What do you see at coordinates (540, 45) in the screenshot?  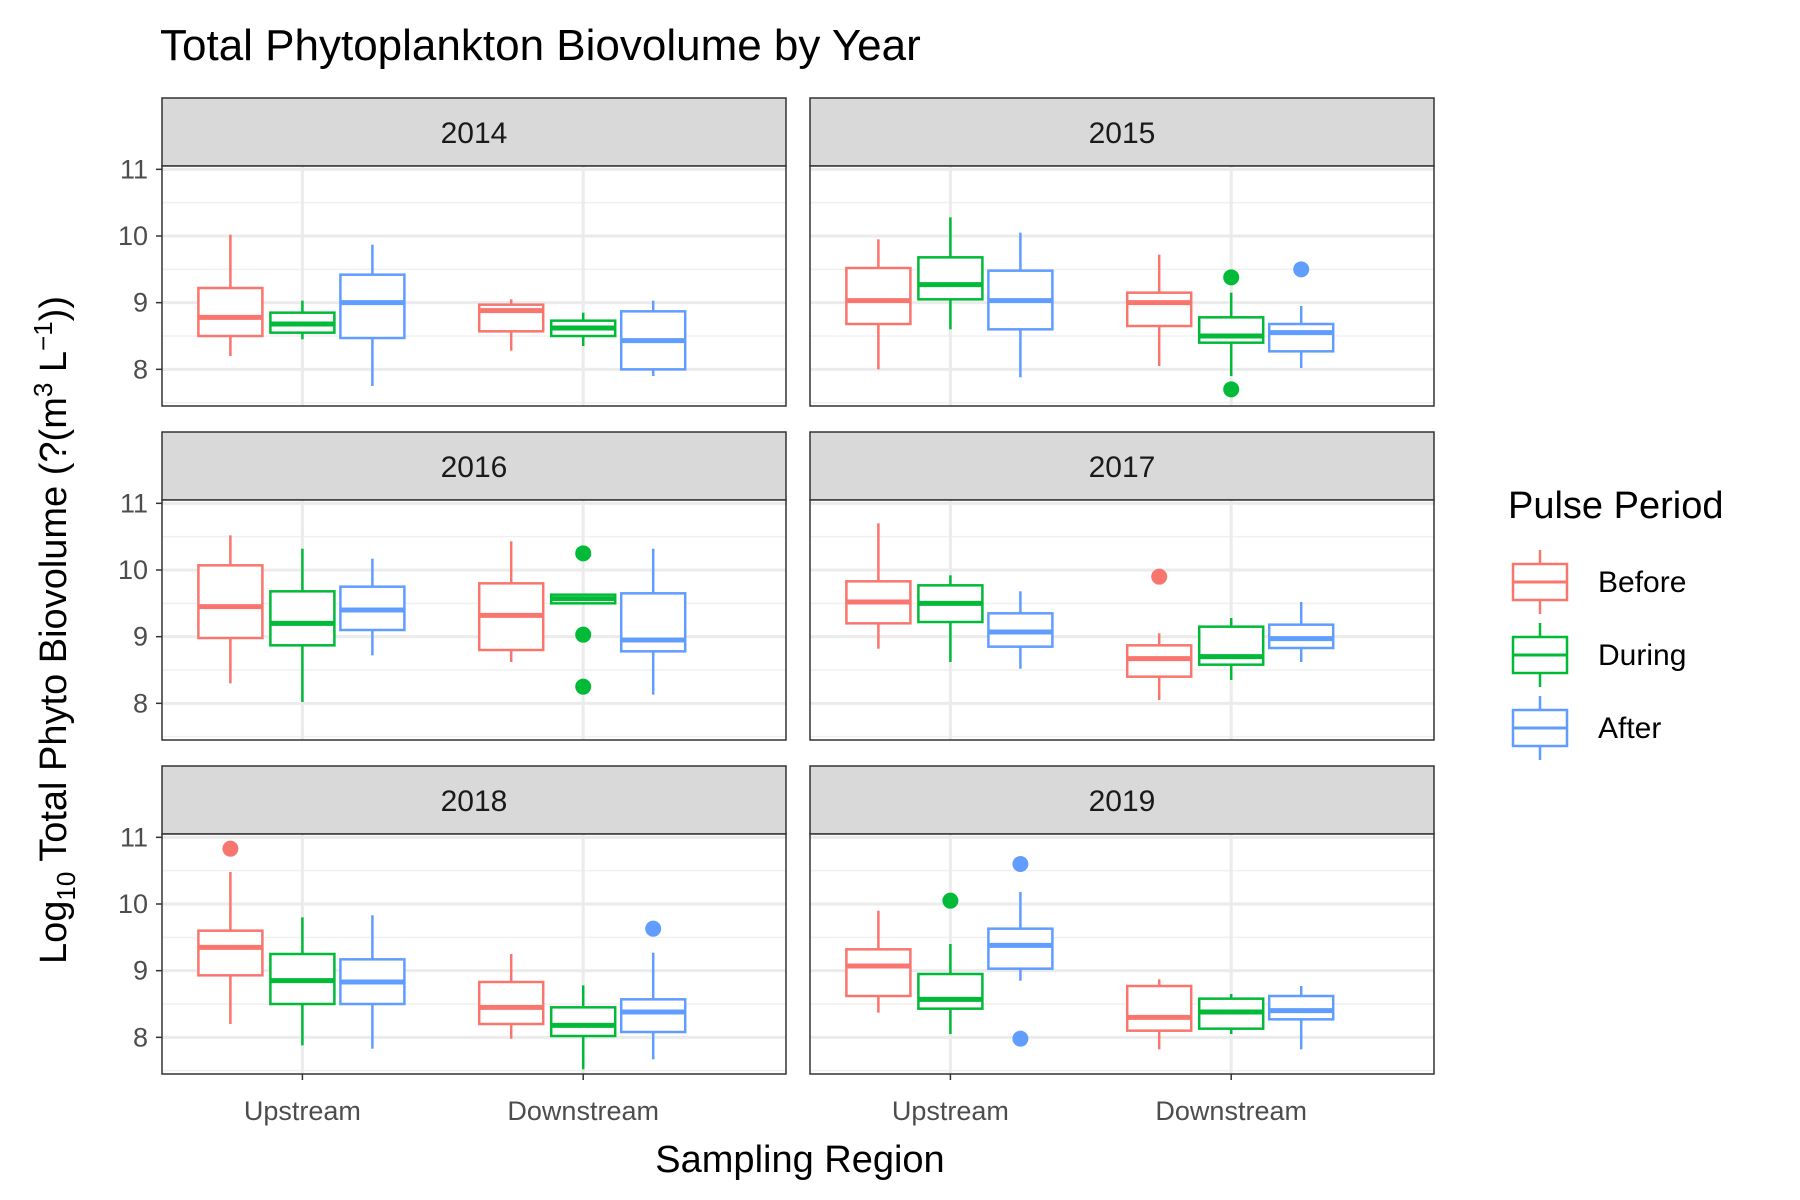 I see `chart-title: Total Phytoplankton Biovolume by Year` at bounding box center [540, 45].